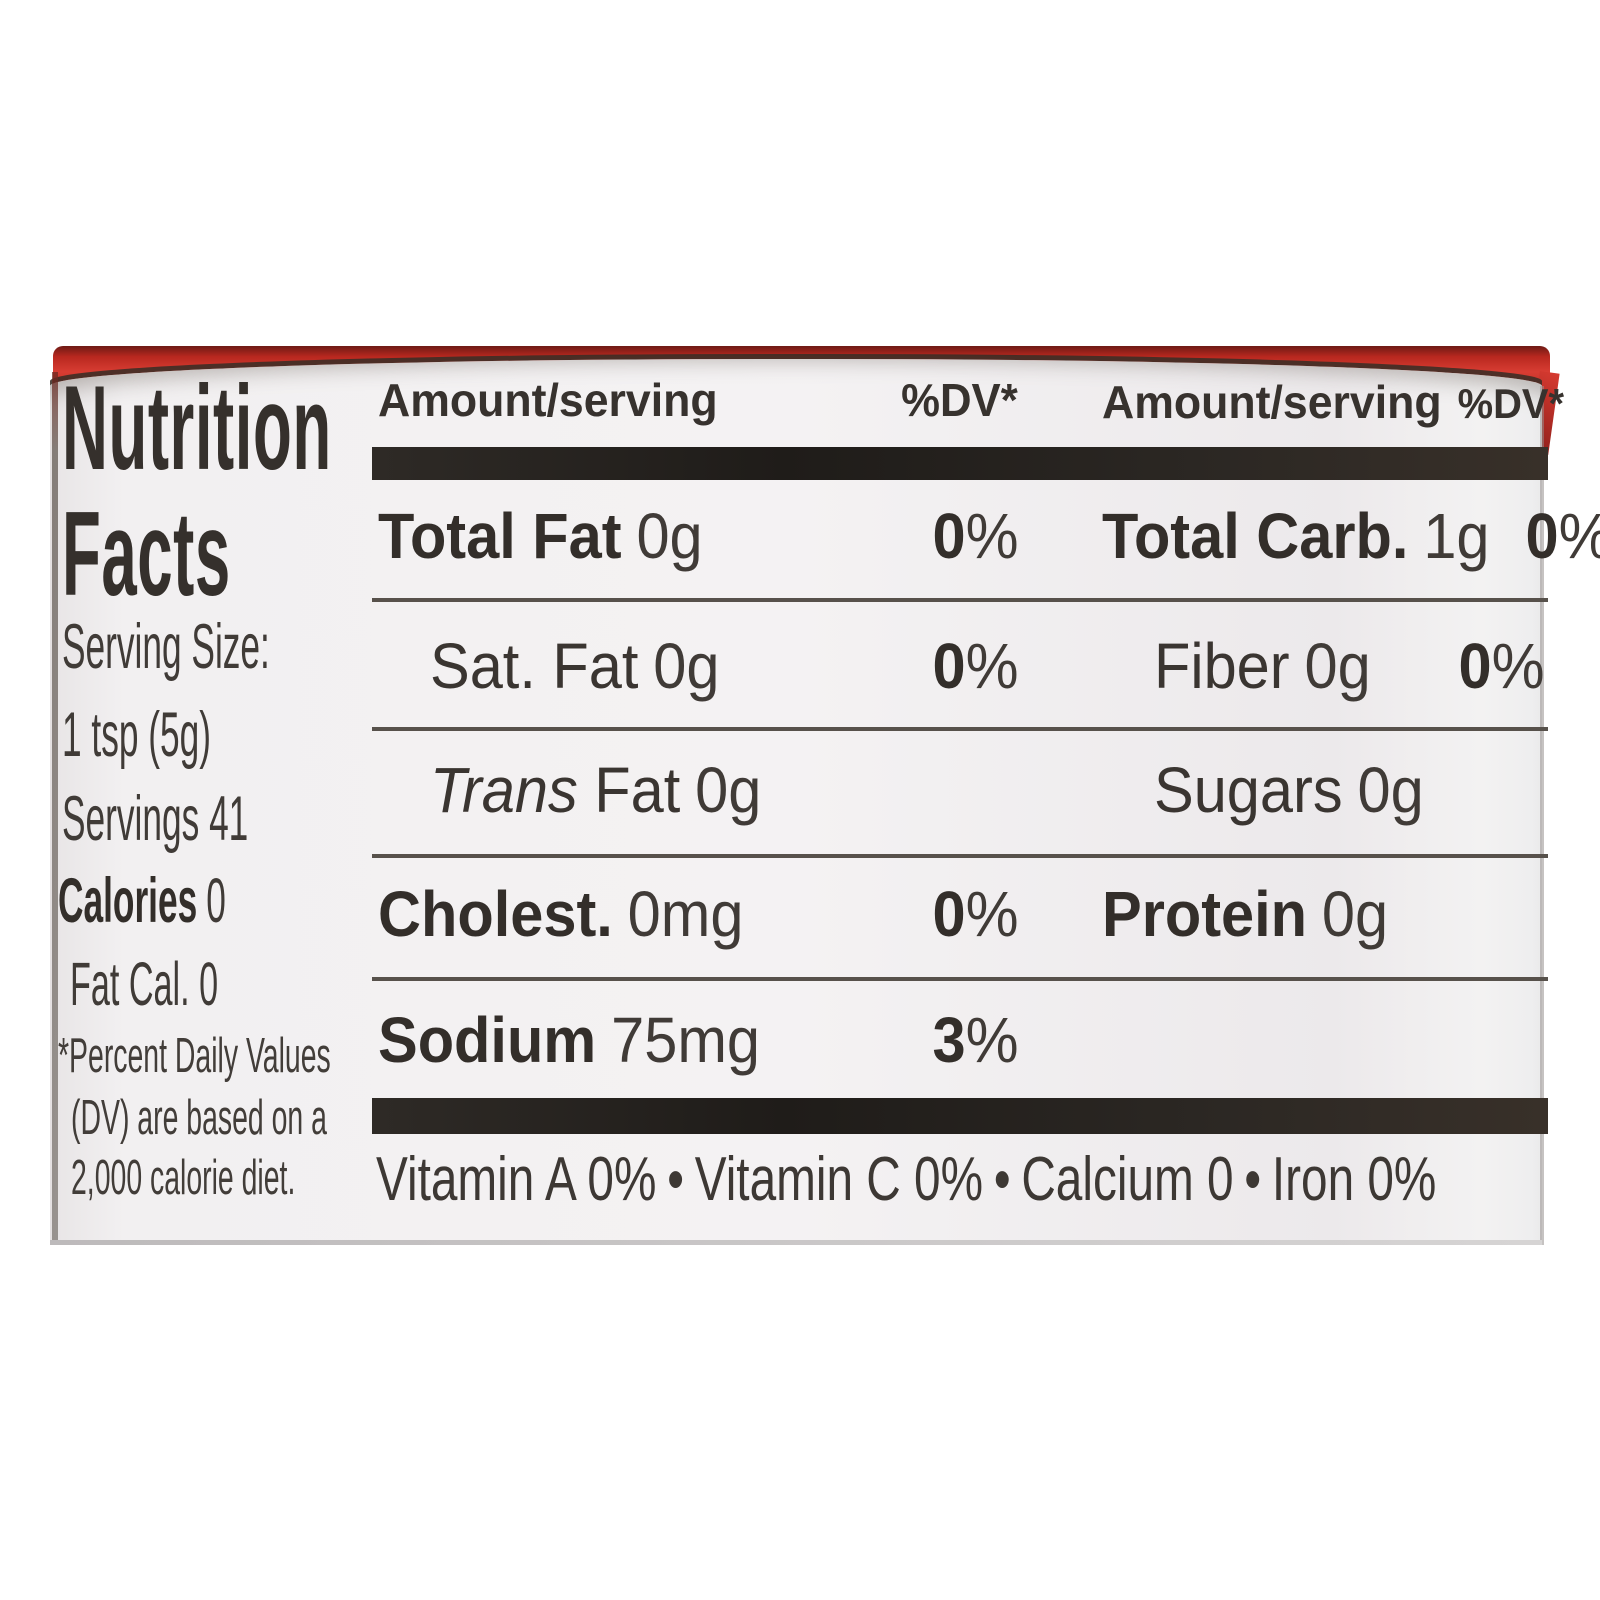 This screenshot has height=1600, width=1600. What do you see at coordinates (698, 1040) in the screenshot?
I see `row-sodium: Sodium 75mg 3%` at bounding box center [698, 1040].